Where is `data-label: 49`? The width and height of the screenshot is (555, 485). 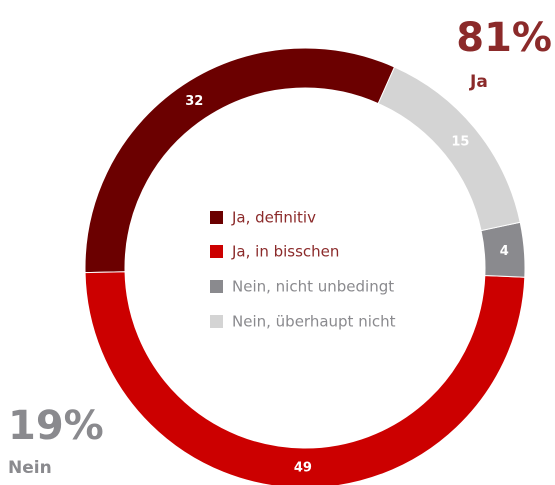
data-label: 49 is located at coordinates (303, 467).